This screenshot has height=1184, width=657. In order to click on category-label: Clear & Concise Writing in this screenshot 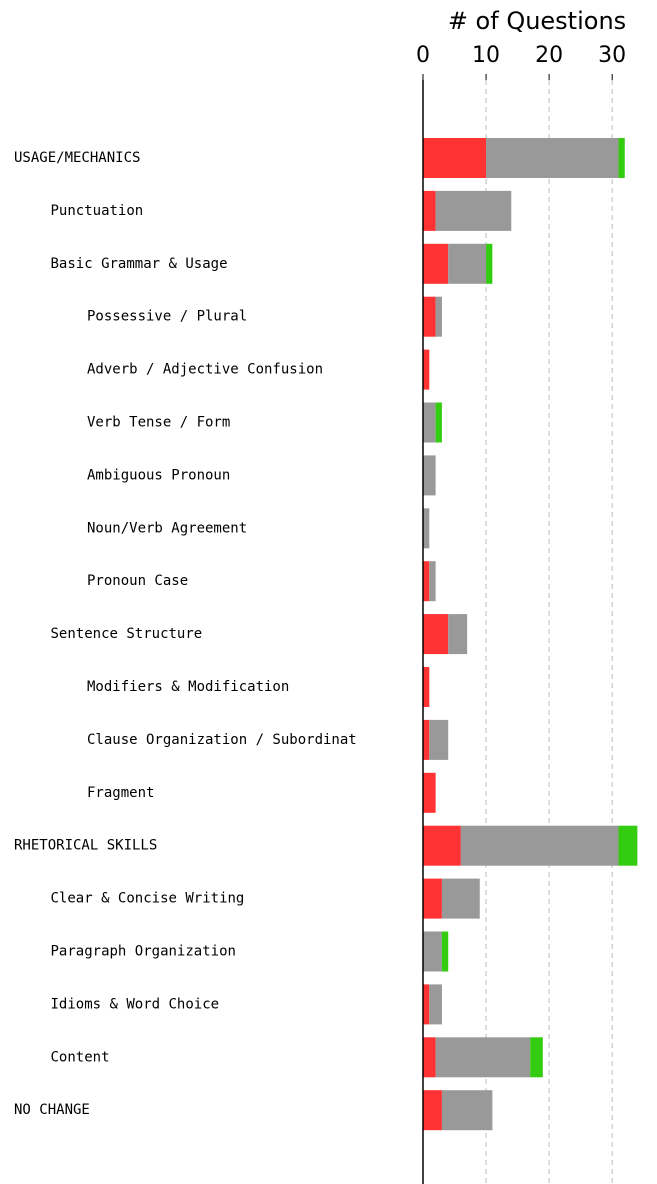, I will do `click(148, 899)`.